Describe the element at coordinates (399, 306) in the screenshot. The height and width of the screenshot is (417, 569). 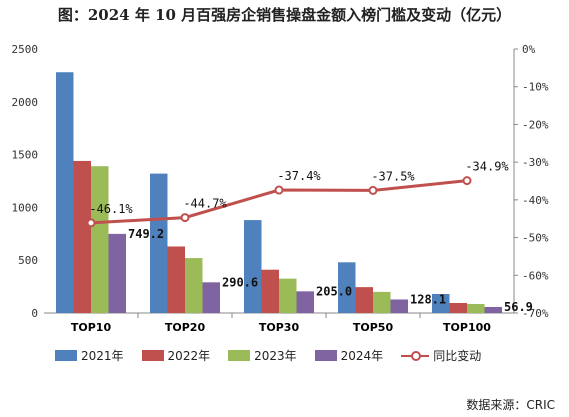
I see `bar-2024-top50` at that location.